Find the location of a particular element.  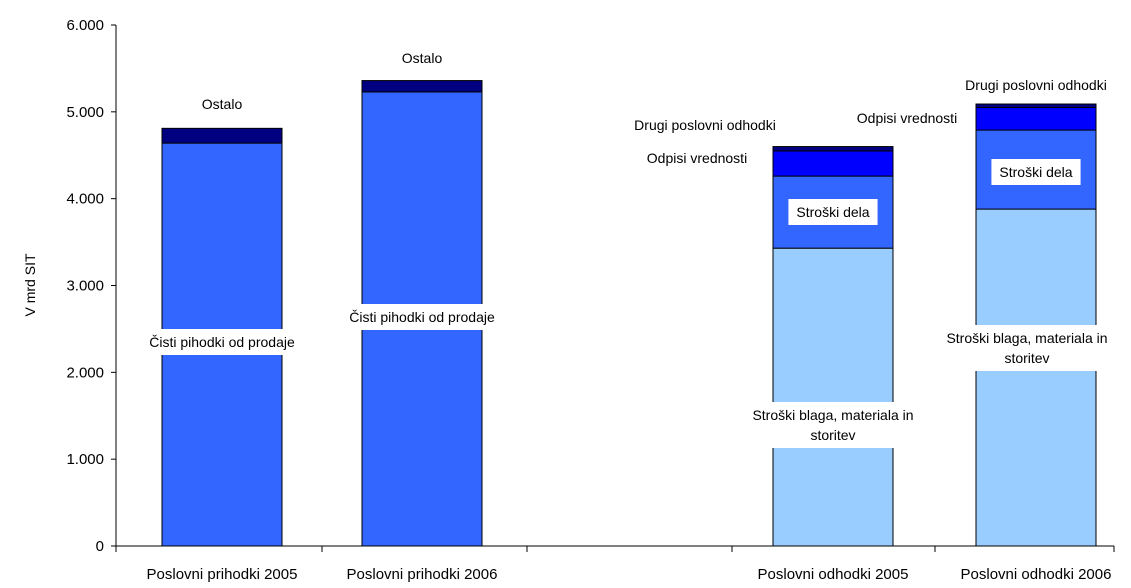

y-tick-label: 2.000 is located at coordinates (85, 372).